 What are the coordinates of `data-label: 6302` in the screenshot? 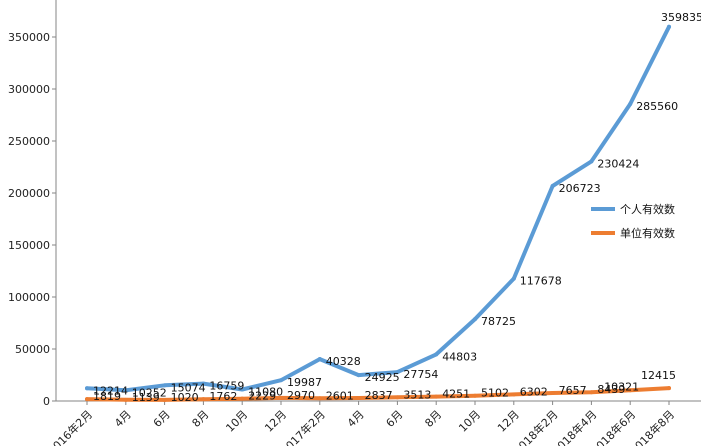 It's located at (534, 391).